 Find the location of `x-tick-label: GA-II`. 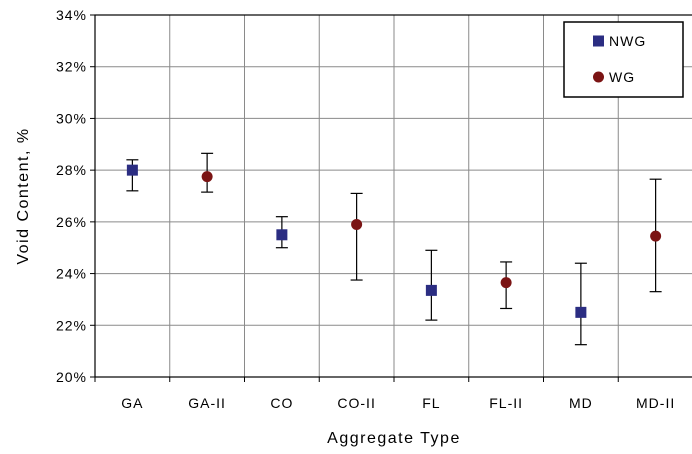

x-tick-label: GA-II is located at coordinates (207, 403).